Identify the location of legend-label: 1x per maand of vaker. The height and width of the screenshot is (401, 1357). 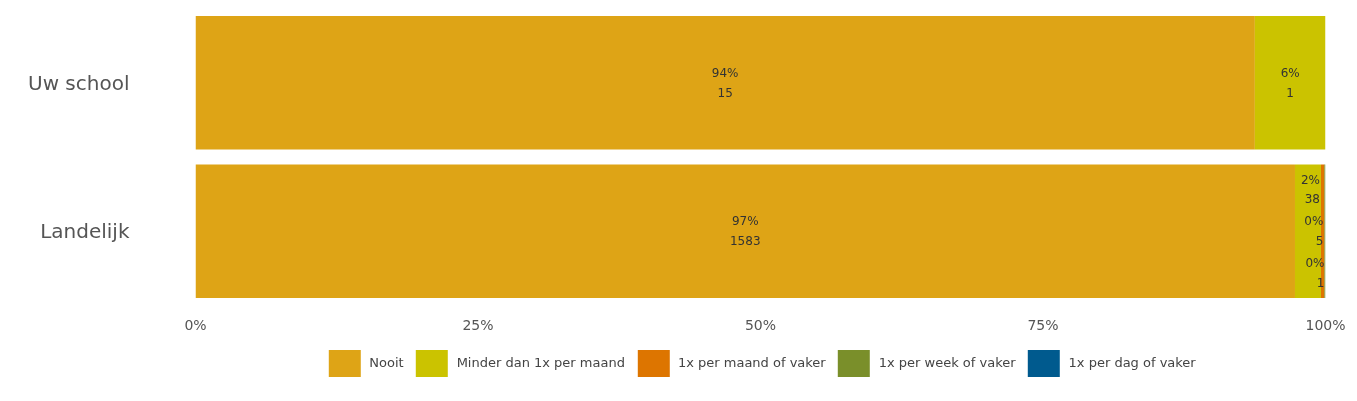
(751, 362).